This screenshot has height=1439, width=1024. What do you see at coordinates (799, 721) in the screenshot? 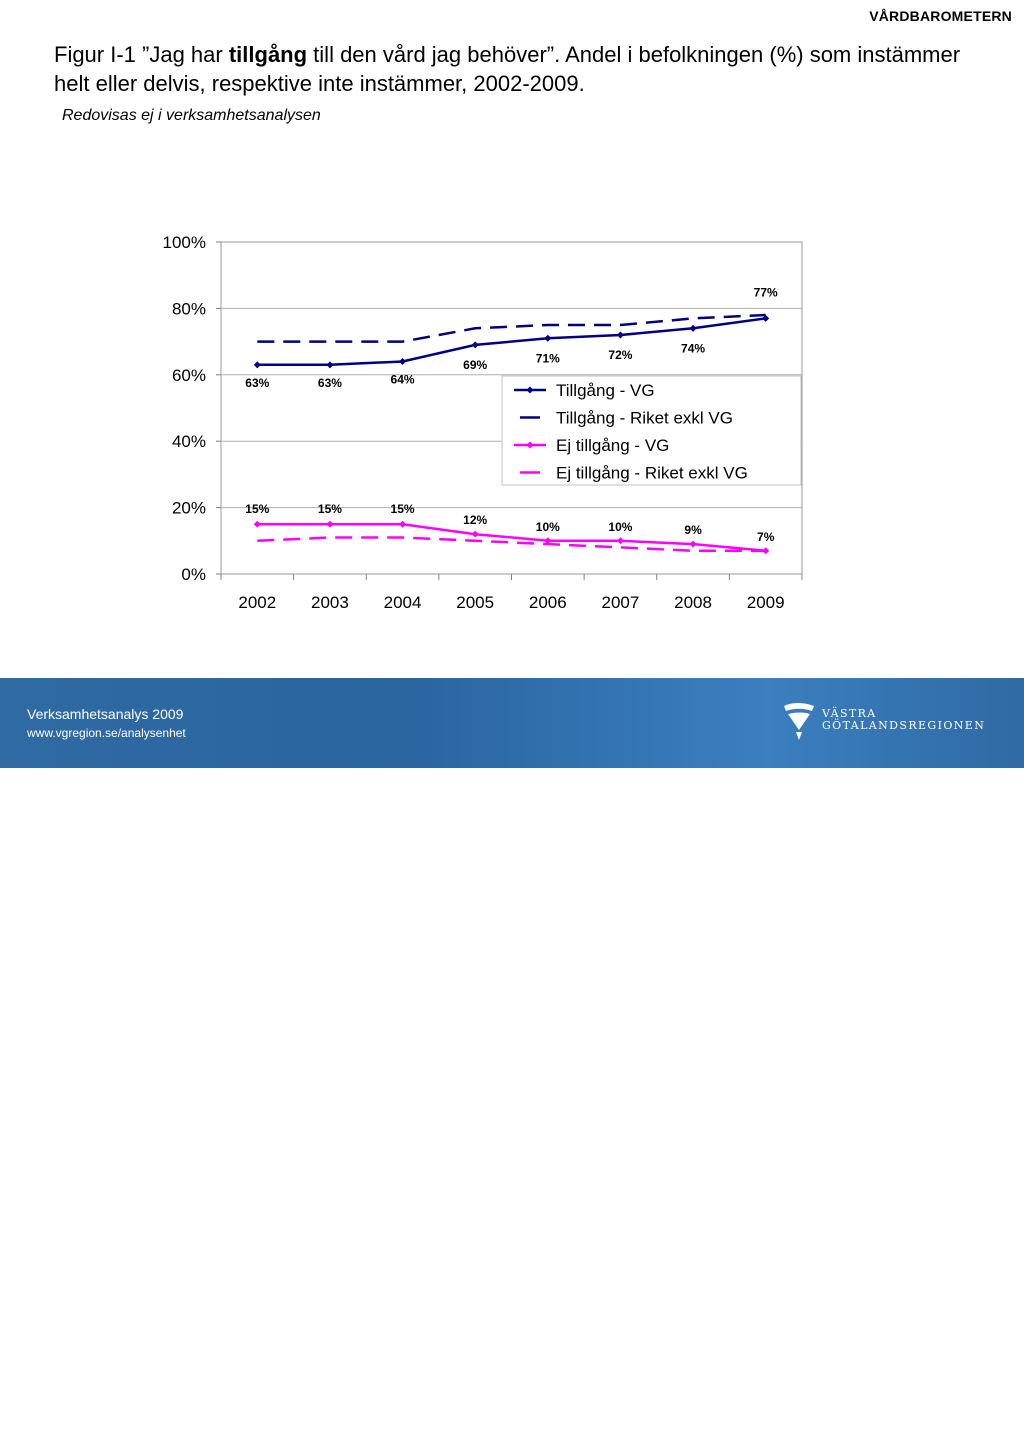
I see `logo-icon` at bounding box center [799, 721].